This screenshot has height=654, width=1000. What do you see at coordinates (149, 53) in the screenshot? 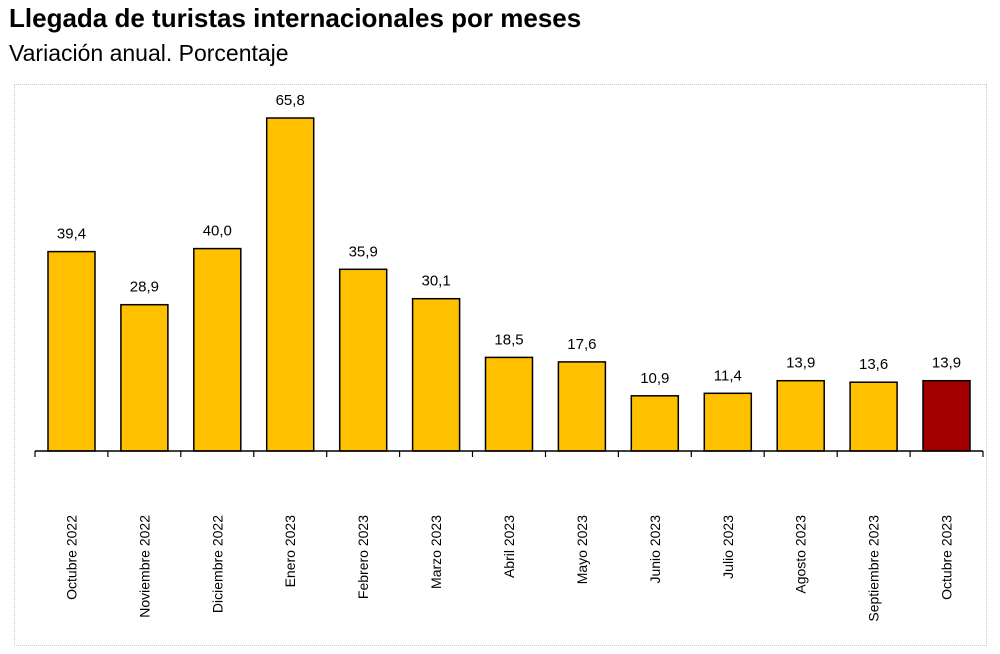
I see `chart-subtitle: Variación anual. Porcentaje` at bounding box center [149, 53].